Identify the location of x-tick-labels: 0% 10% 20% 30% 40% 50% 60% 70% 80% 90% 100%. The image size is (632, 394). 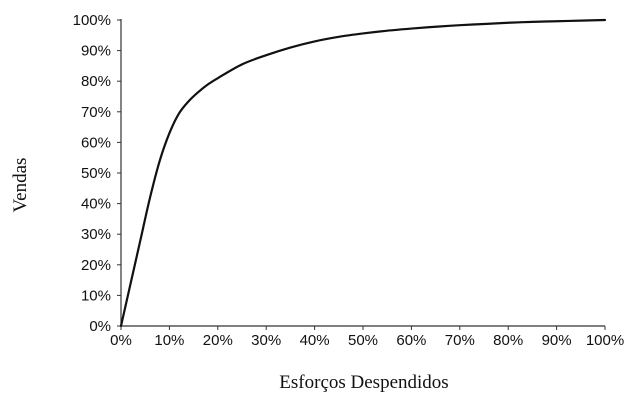
(367, 340).